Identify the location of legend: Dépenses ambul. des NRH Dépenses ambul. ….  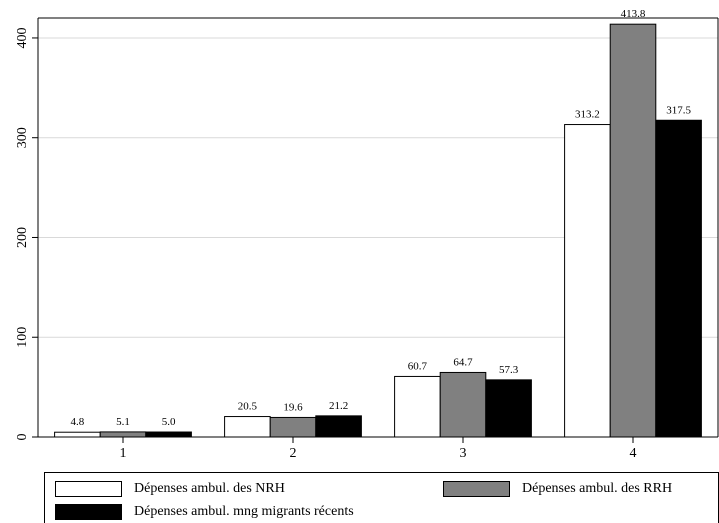
(381, 497).